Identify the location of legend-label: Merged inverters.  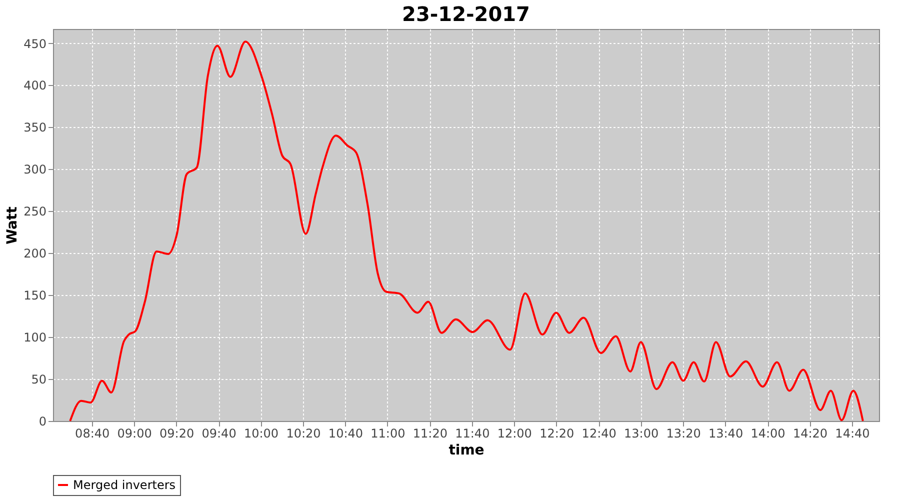
(124, 485).